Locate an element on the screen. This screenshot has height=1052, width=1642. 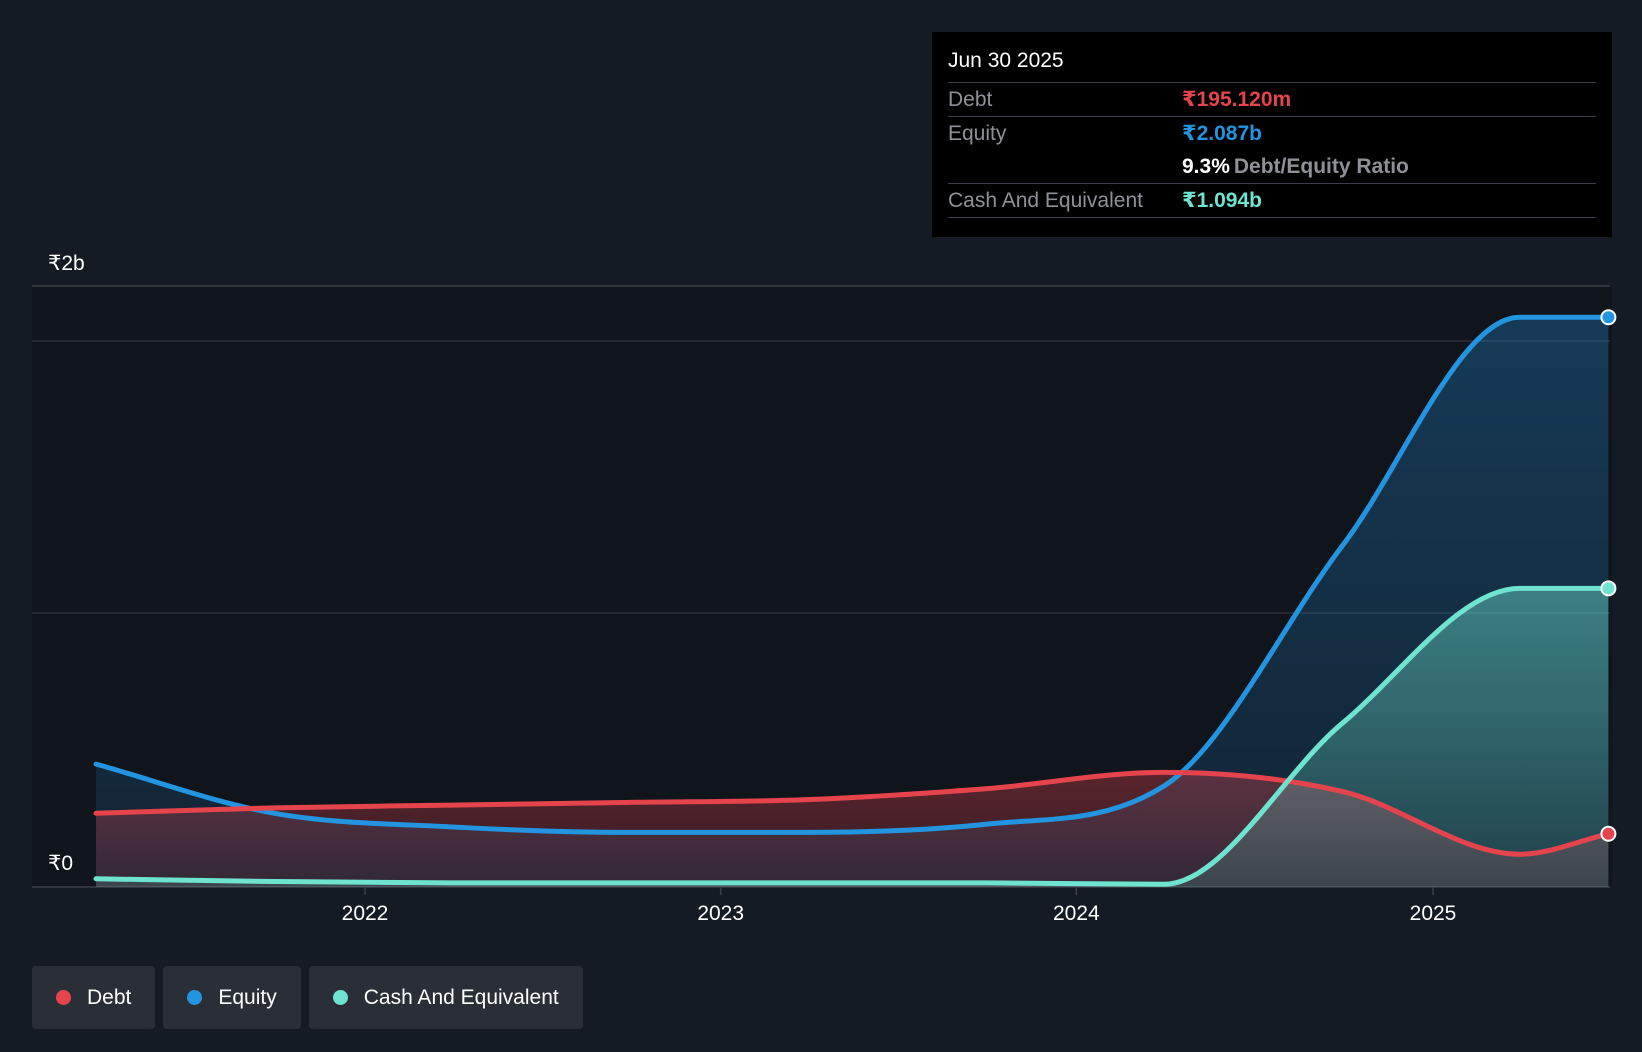
tooltip-row-cash: Cash And Equivalent ₹1.094b is located at coordinates (1272, 201).